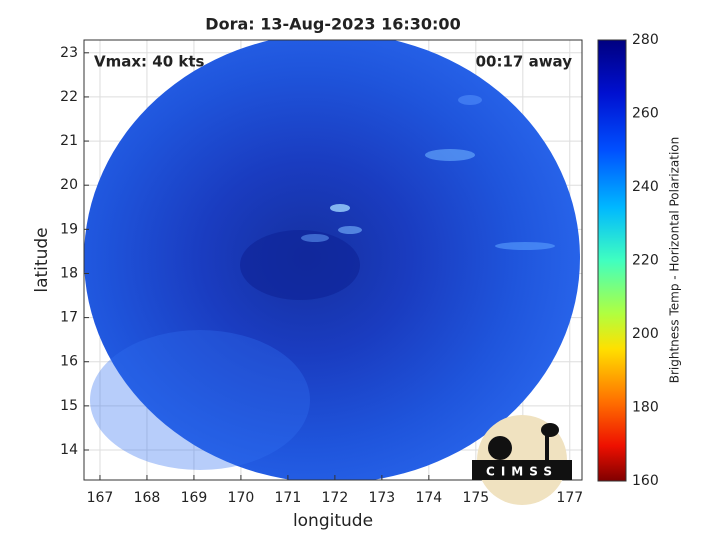 Image resolution: width=720 pixels, height=540 pixels. I want to click on colorbar-tick-label: 180, so click(645, 408).